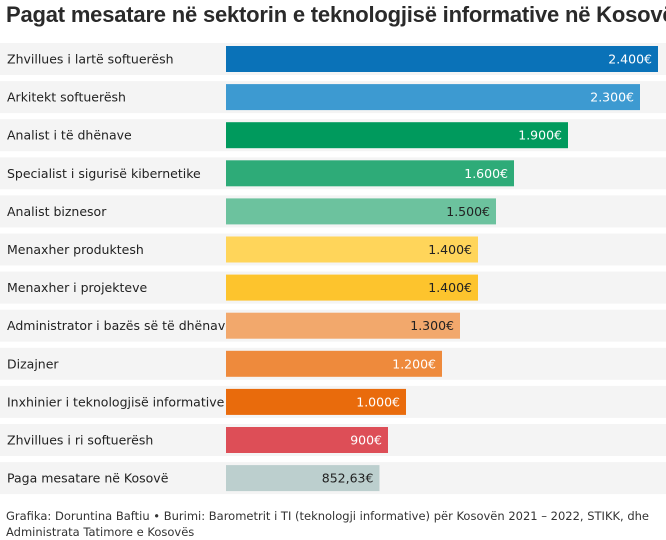  Describe the element at coordinates (432, 325) in the screenshot. I see `value-label: 1.300€` at that location.